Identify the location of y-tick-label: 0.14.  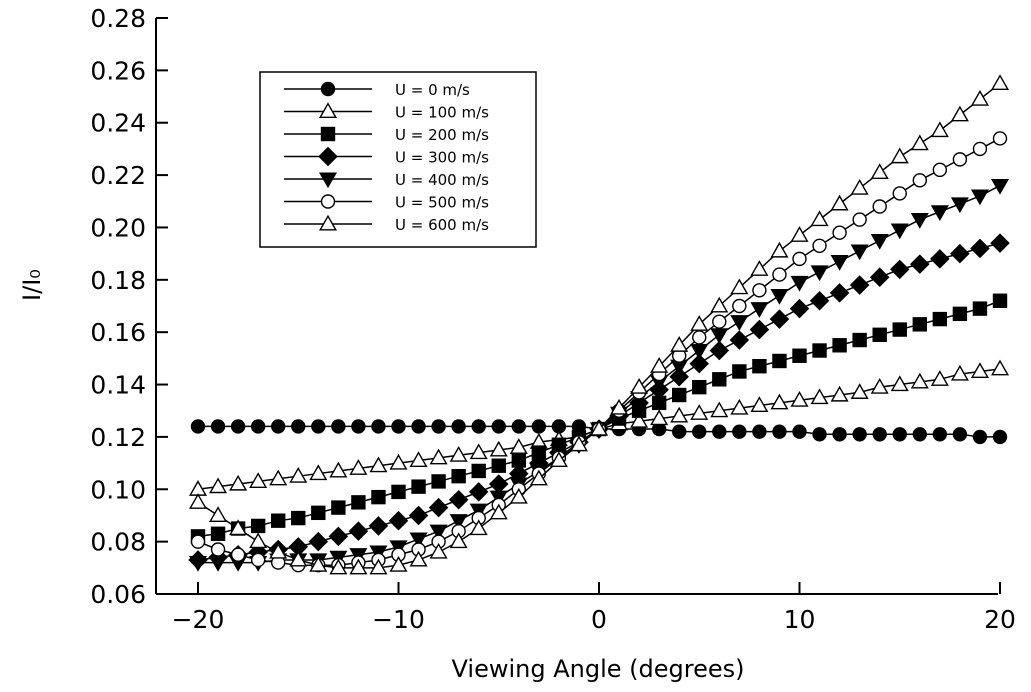
(118, 385).